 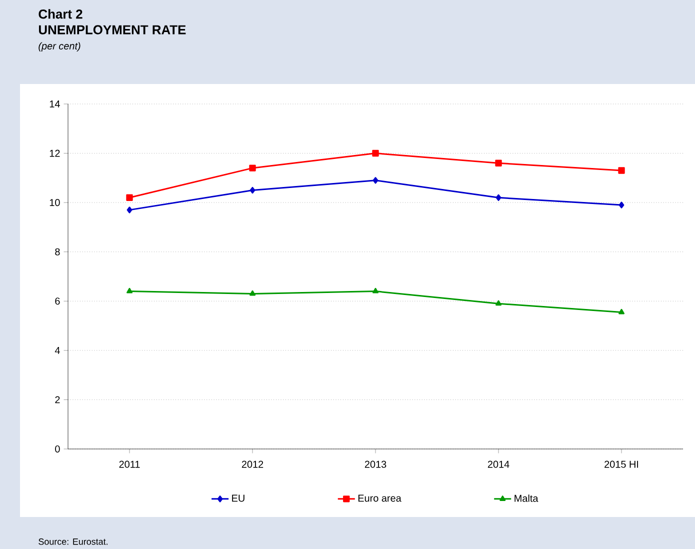 I want to click on y-axis-title: (per cent), so click(x=59, y=47).